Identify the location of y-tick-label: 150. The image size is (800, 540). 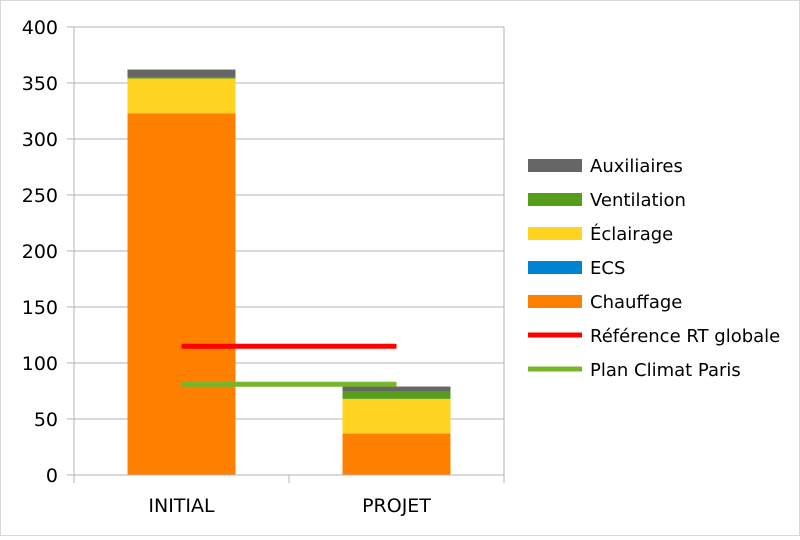
(40, 308).